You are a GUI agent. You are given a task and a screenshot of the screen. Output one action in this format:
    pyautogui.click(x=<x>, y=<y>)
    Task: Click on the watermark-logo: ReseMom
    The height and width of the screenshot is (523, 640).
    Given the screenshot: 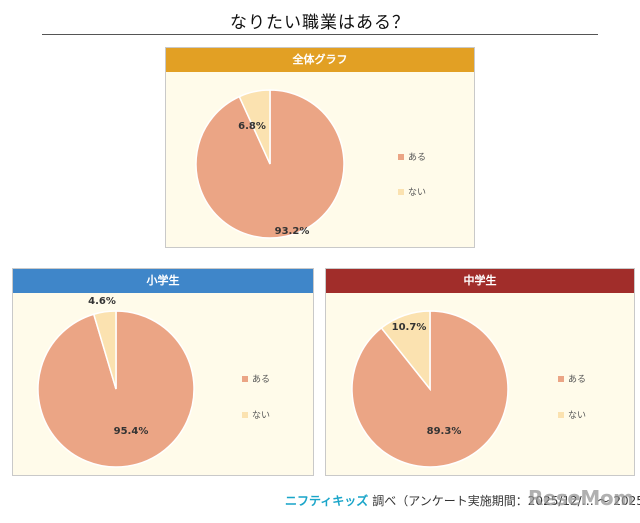 What is the action you would take?
    pyautogui.click(x=581, y=498)
    